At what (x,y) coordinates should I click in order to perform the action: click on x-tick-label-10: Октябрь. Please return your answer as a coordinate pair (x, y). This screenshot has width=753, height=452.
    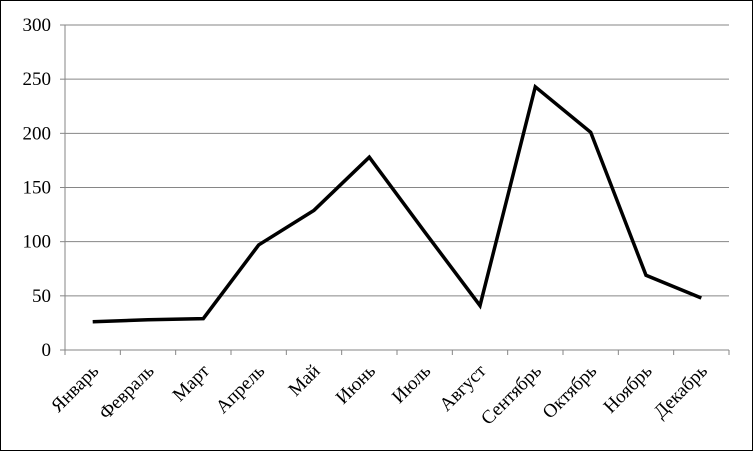
    Looking at the image, I should click on (570, 391).